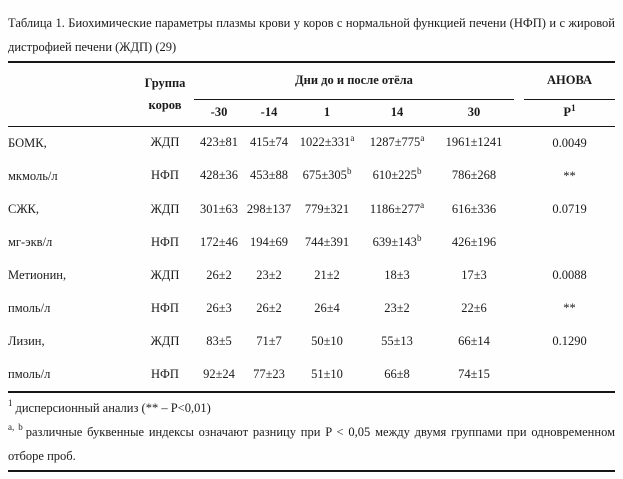 The image size is (623, 479). Describe the element at coordinates (269, 142) in the screenshot. I see `value-cell: 415±74` at that location.